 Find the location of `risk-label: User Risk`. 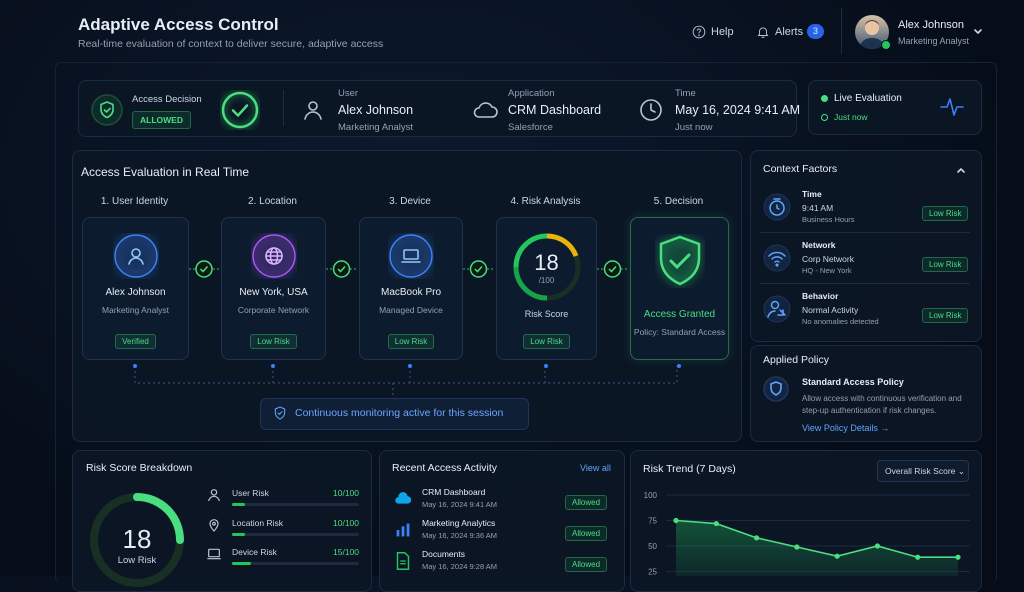

risk-label: User Risk is located at coordinates (250, 493).